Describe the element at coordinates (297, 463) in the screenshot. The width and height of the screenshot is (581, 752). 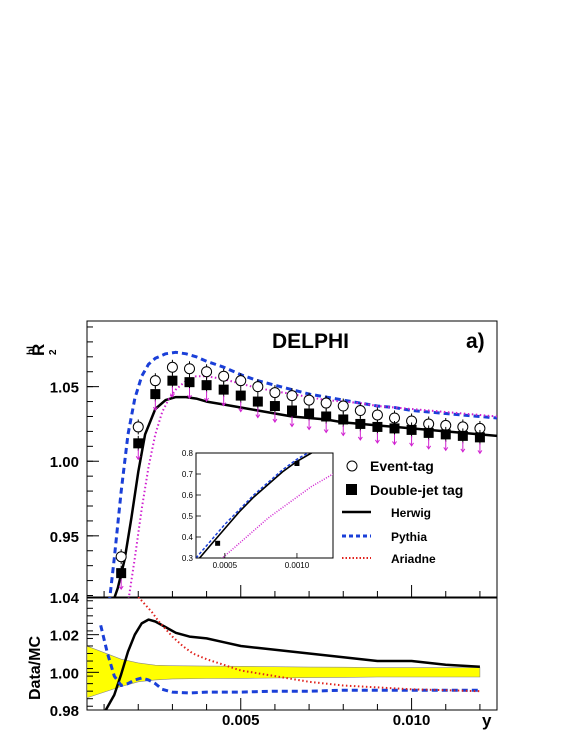
I see `inset-double-jet-tag-marker` at that location.